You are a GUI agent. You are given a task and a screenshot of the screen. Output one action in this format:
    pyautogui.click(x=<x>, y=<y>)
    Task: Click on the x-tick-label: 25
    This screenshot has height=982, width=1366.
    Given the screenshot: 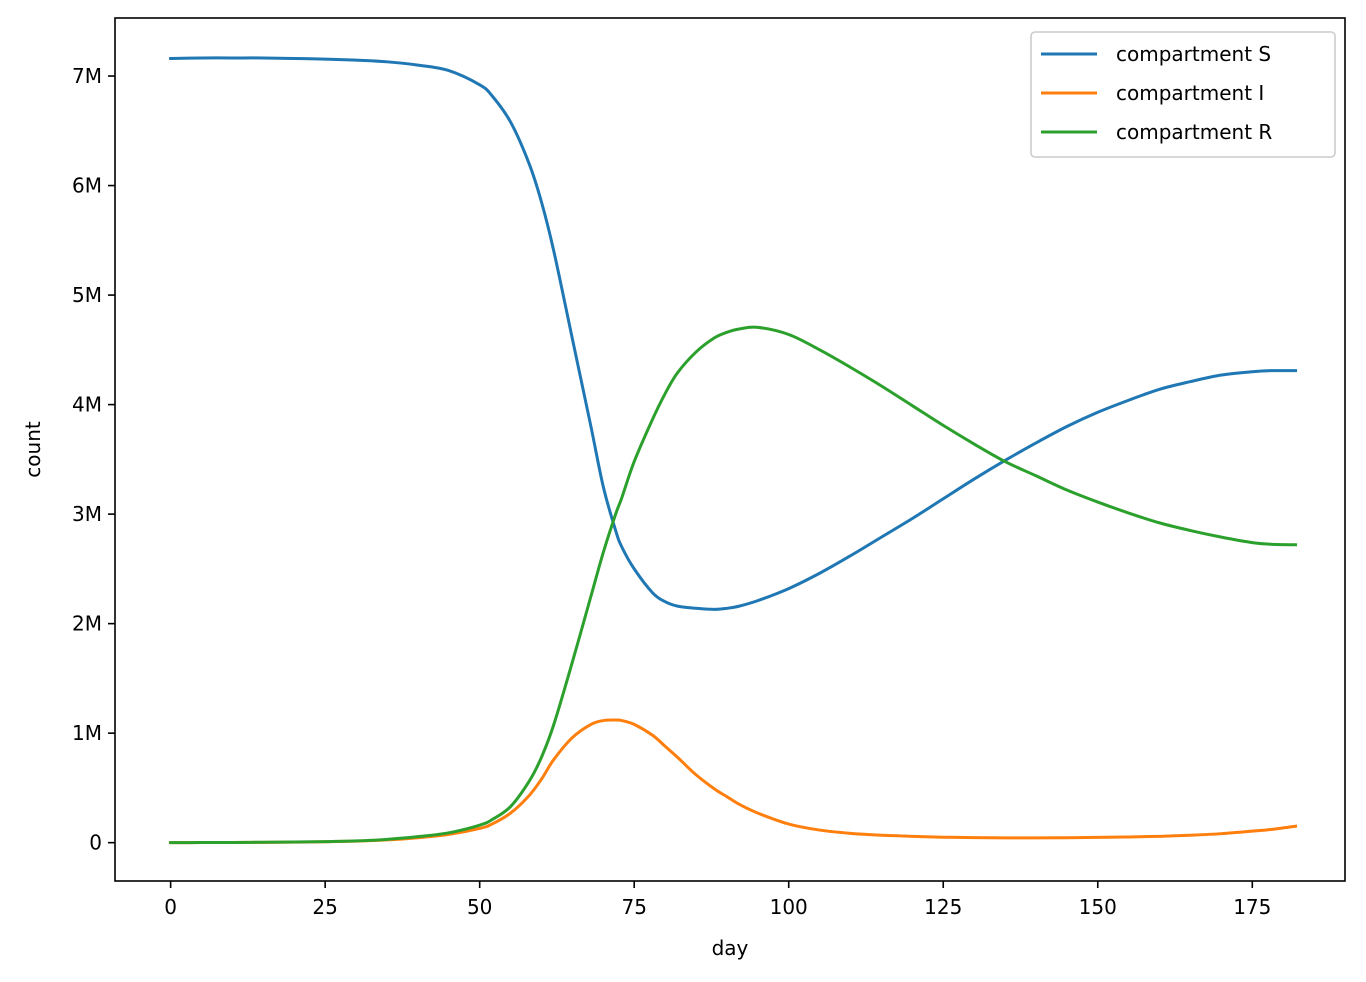 What is the action you would take?
    pyautogui.click(x=324, y=907)
    